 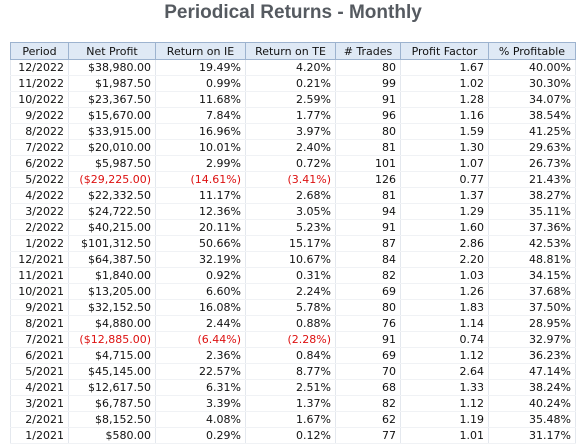 What do you see at coordinates (112, 291) in the screenshot?
I see `table-cell: $13,205.00` at bounding box center [112, 291].